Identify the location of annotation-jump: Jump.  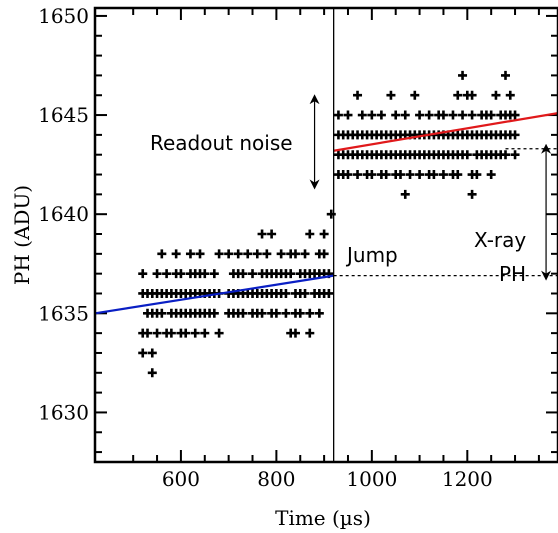
(371, 255).